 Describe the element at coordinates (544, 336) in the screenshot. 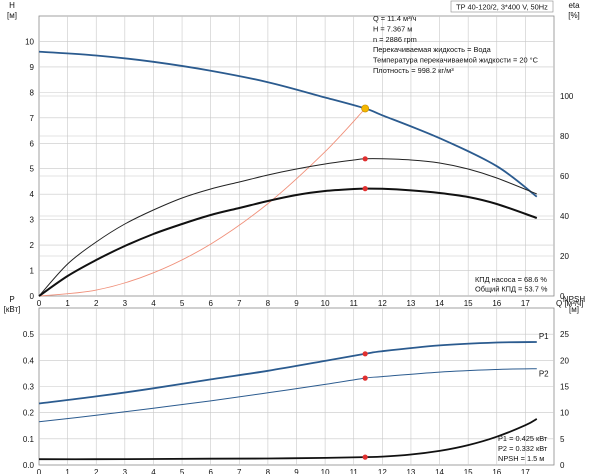

I see `series-label-p1: P1` at that location.